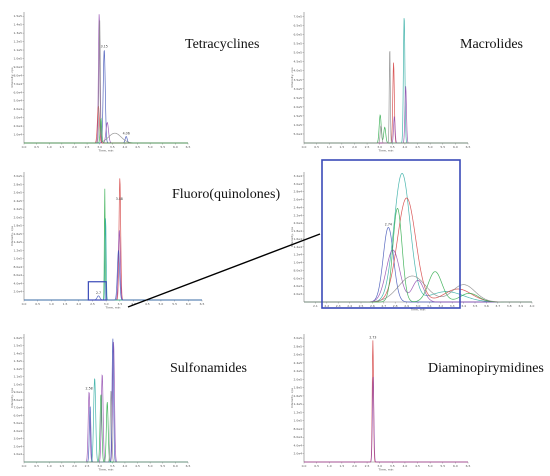 Image resolution: width=550 pixels, height=476 pixels. I want to click on macrolides-x-tick-label: 6.5, so click(468, 147).